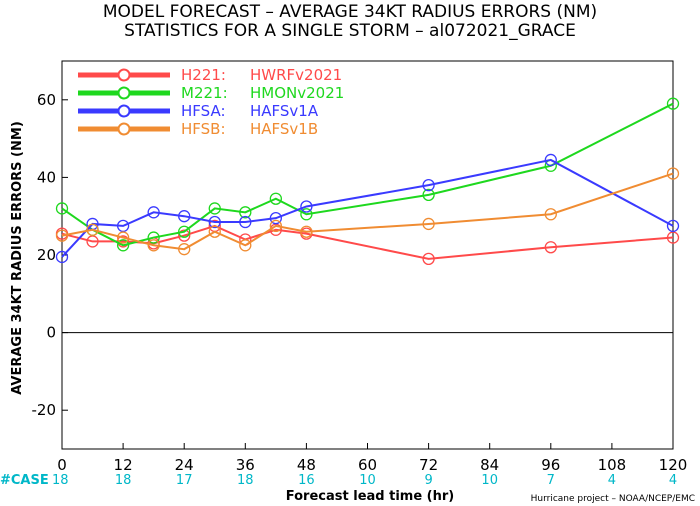 The width and height of the screenshot is (700, 506). Describe the element at coordinates (306, 480) in the screenshot. I see `case-count: 16` at that location.